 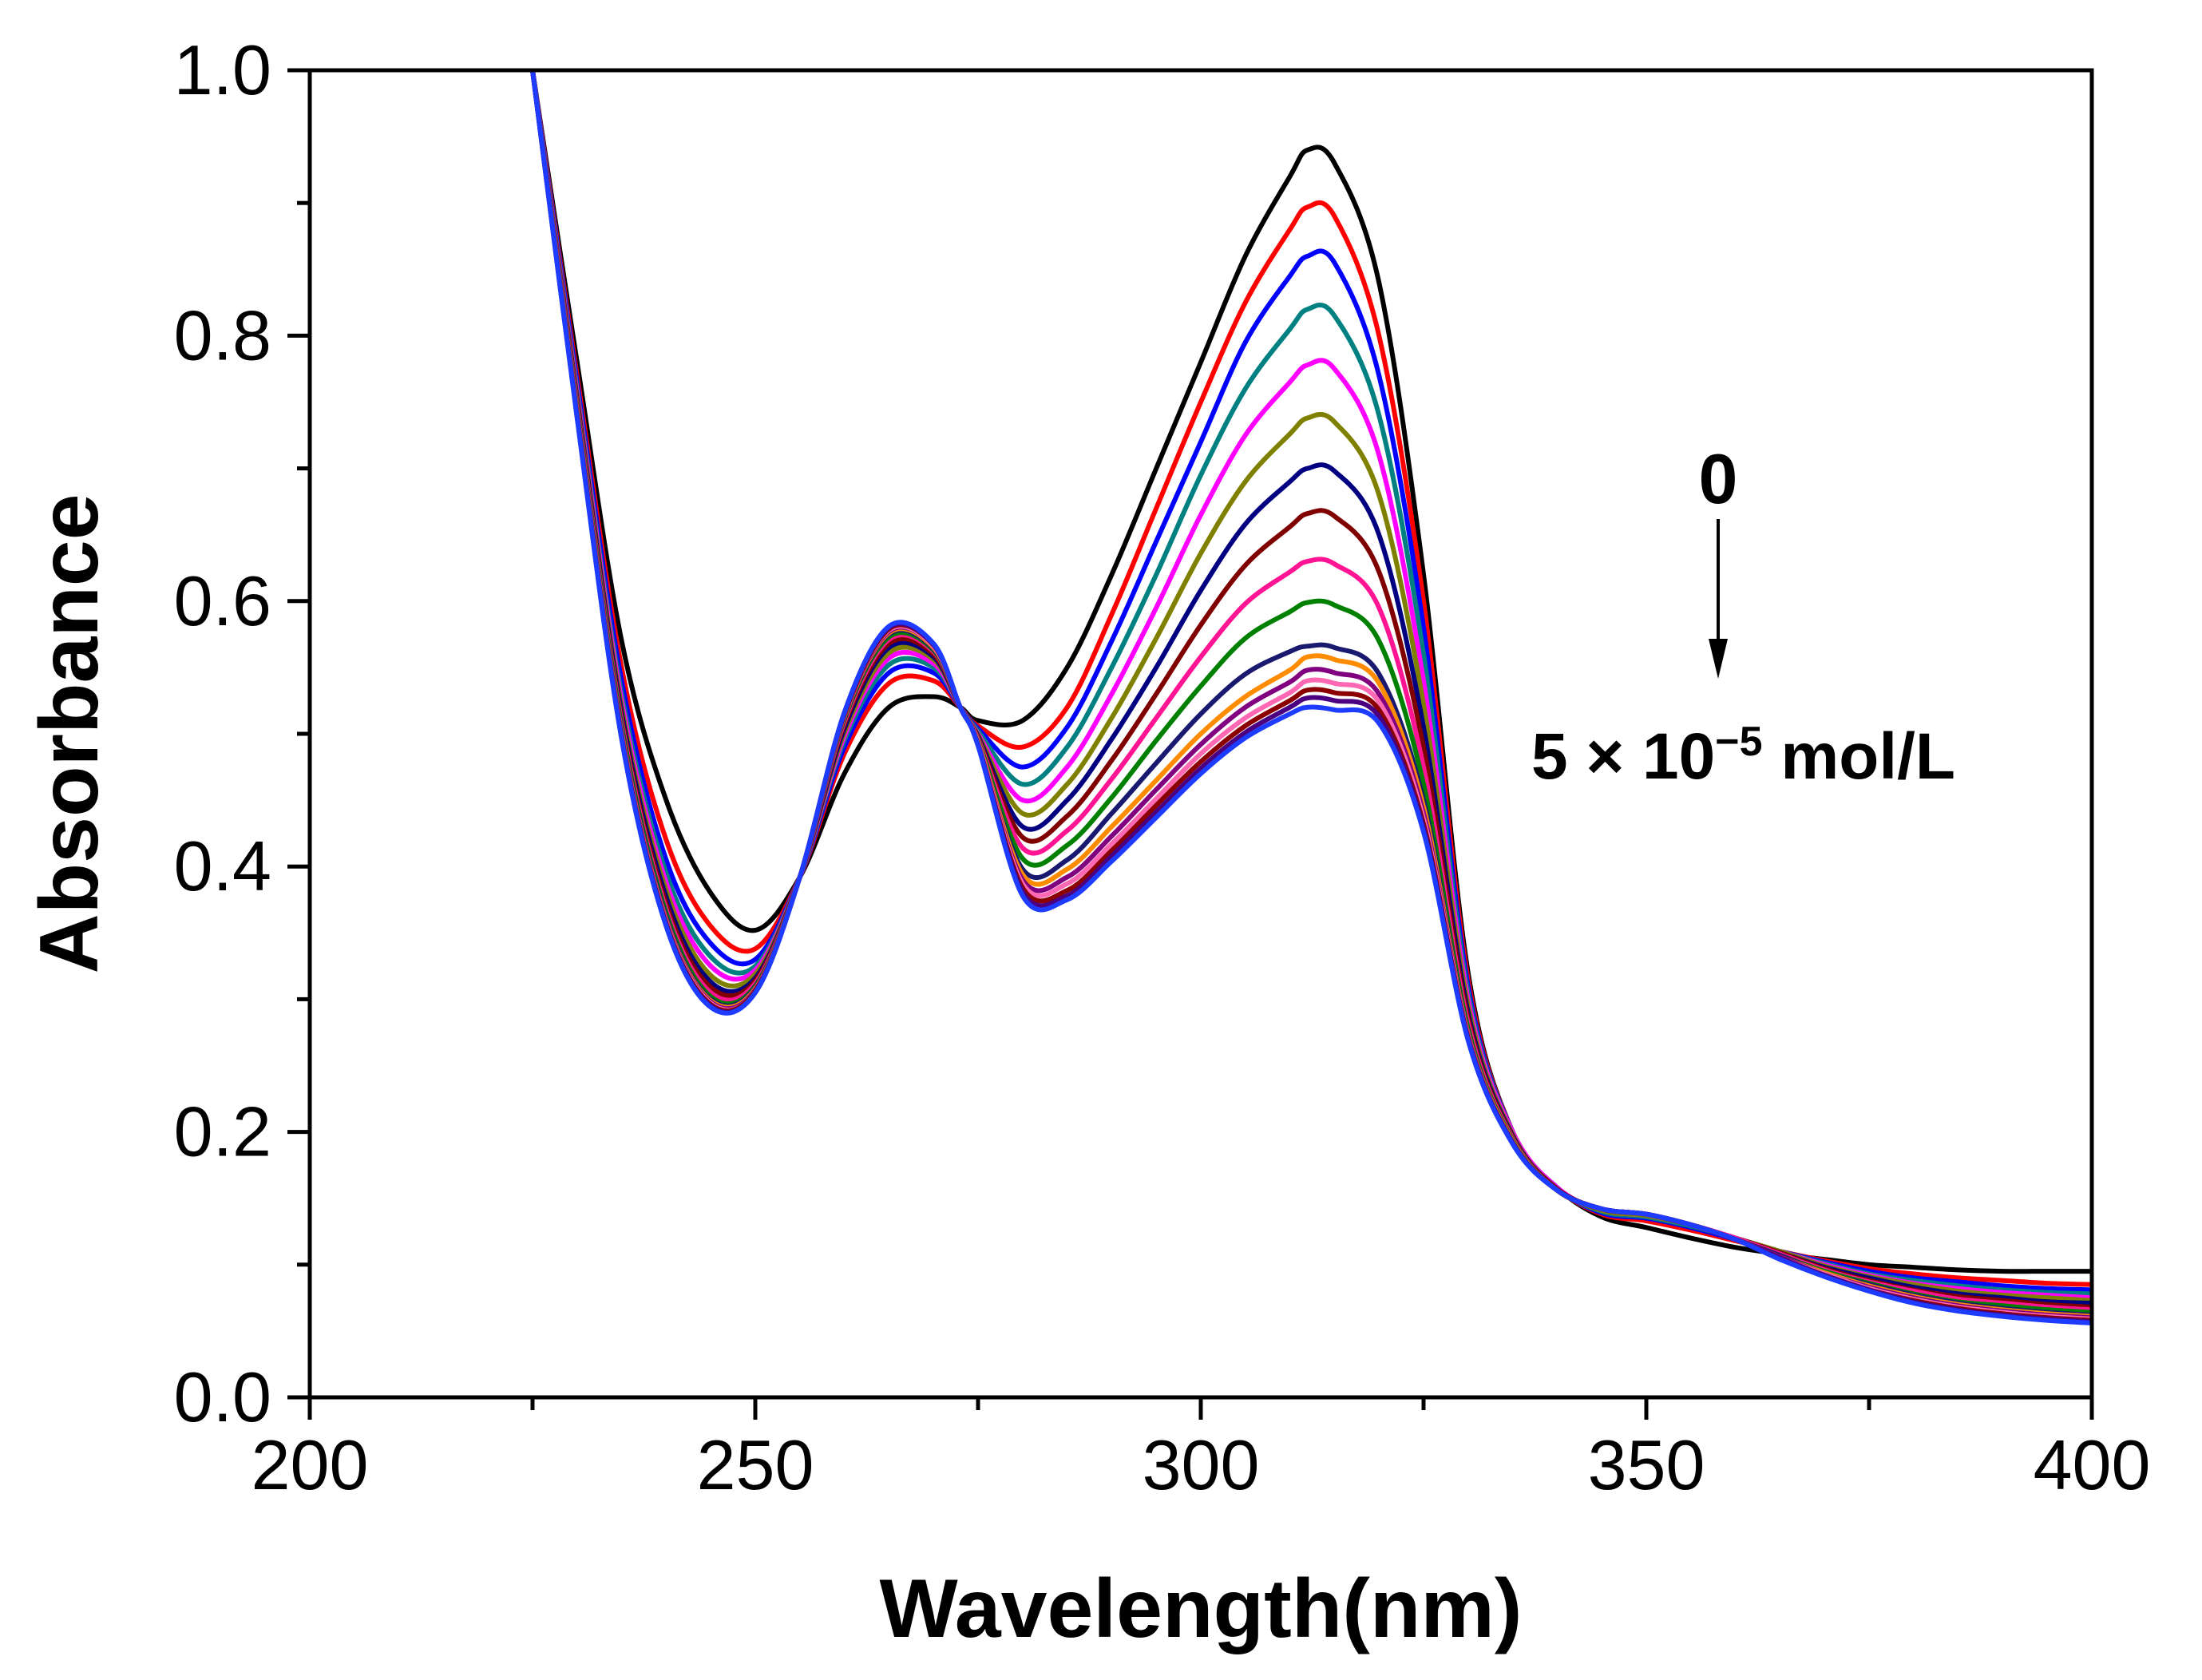 What do you see at coordinates (1623, 756) in the screenshot?
I see `annotation-end-prefix: 5 × 10` at bounding box center [1623, 756].